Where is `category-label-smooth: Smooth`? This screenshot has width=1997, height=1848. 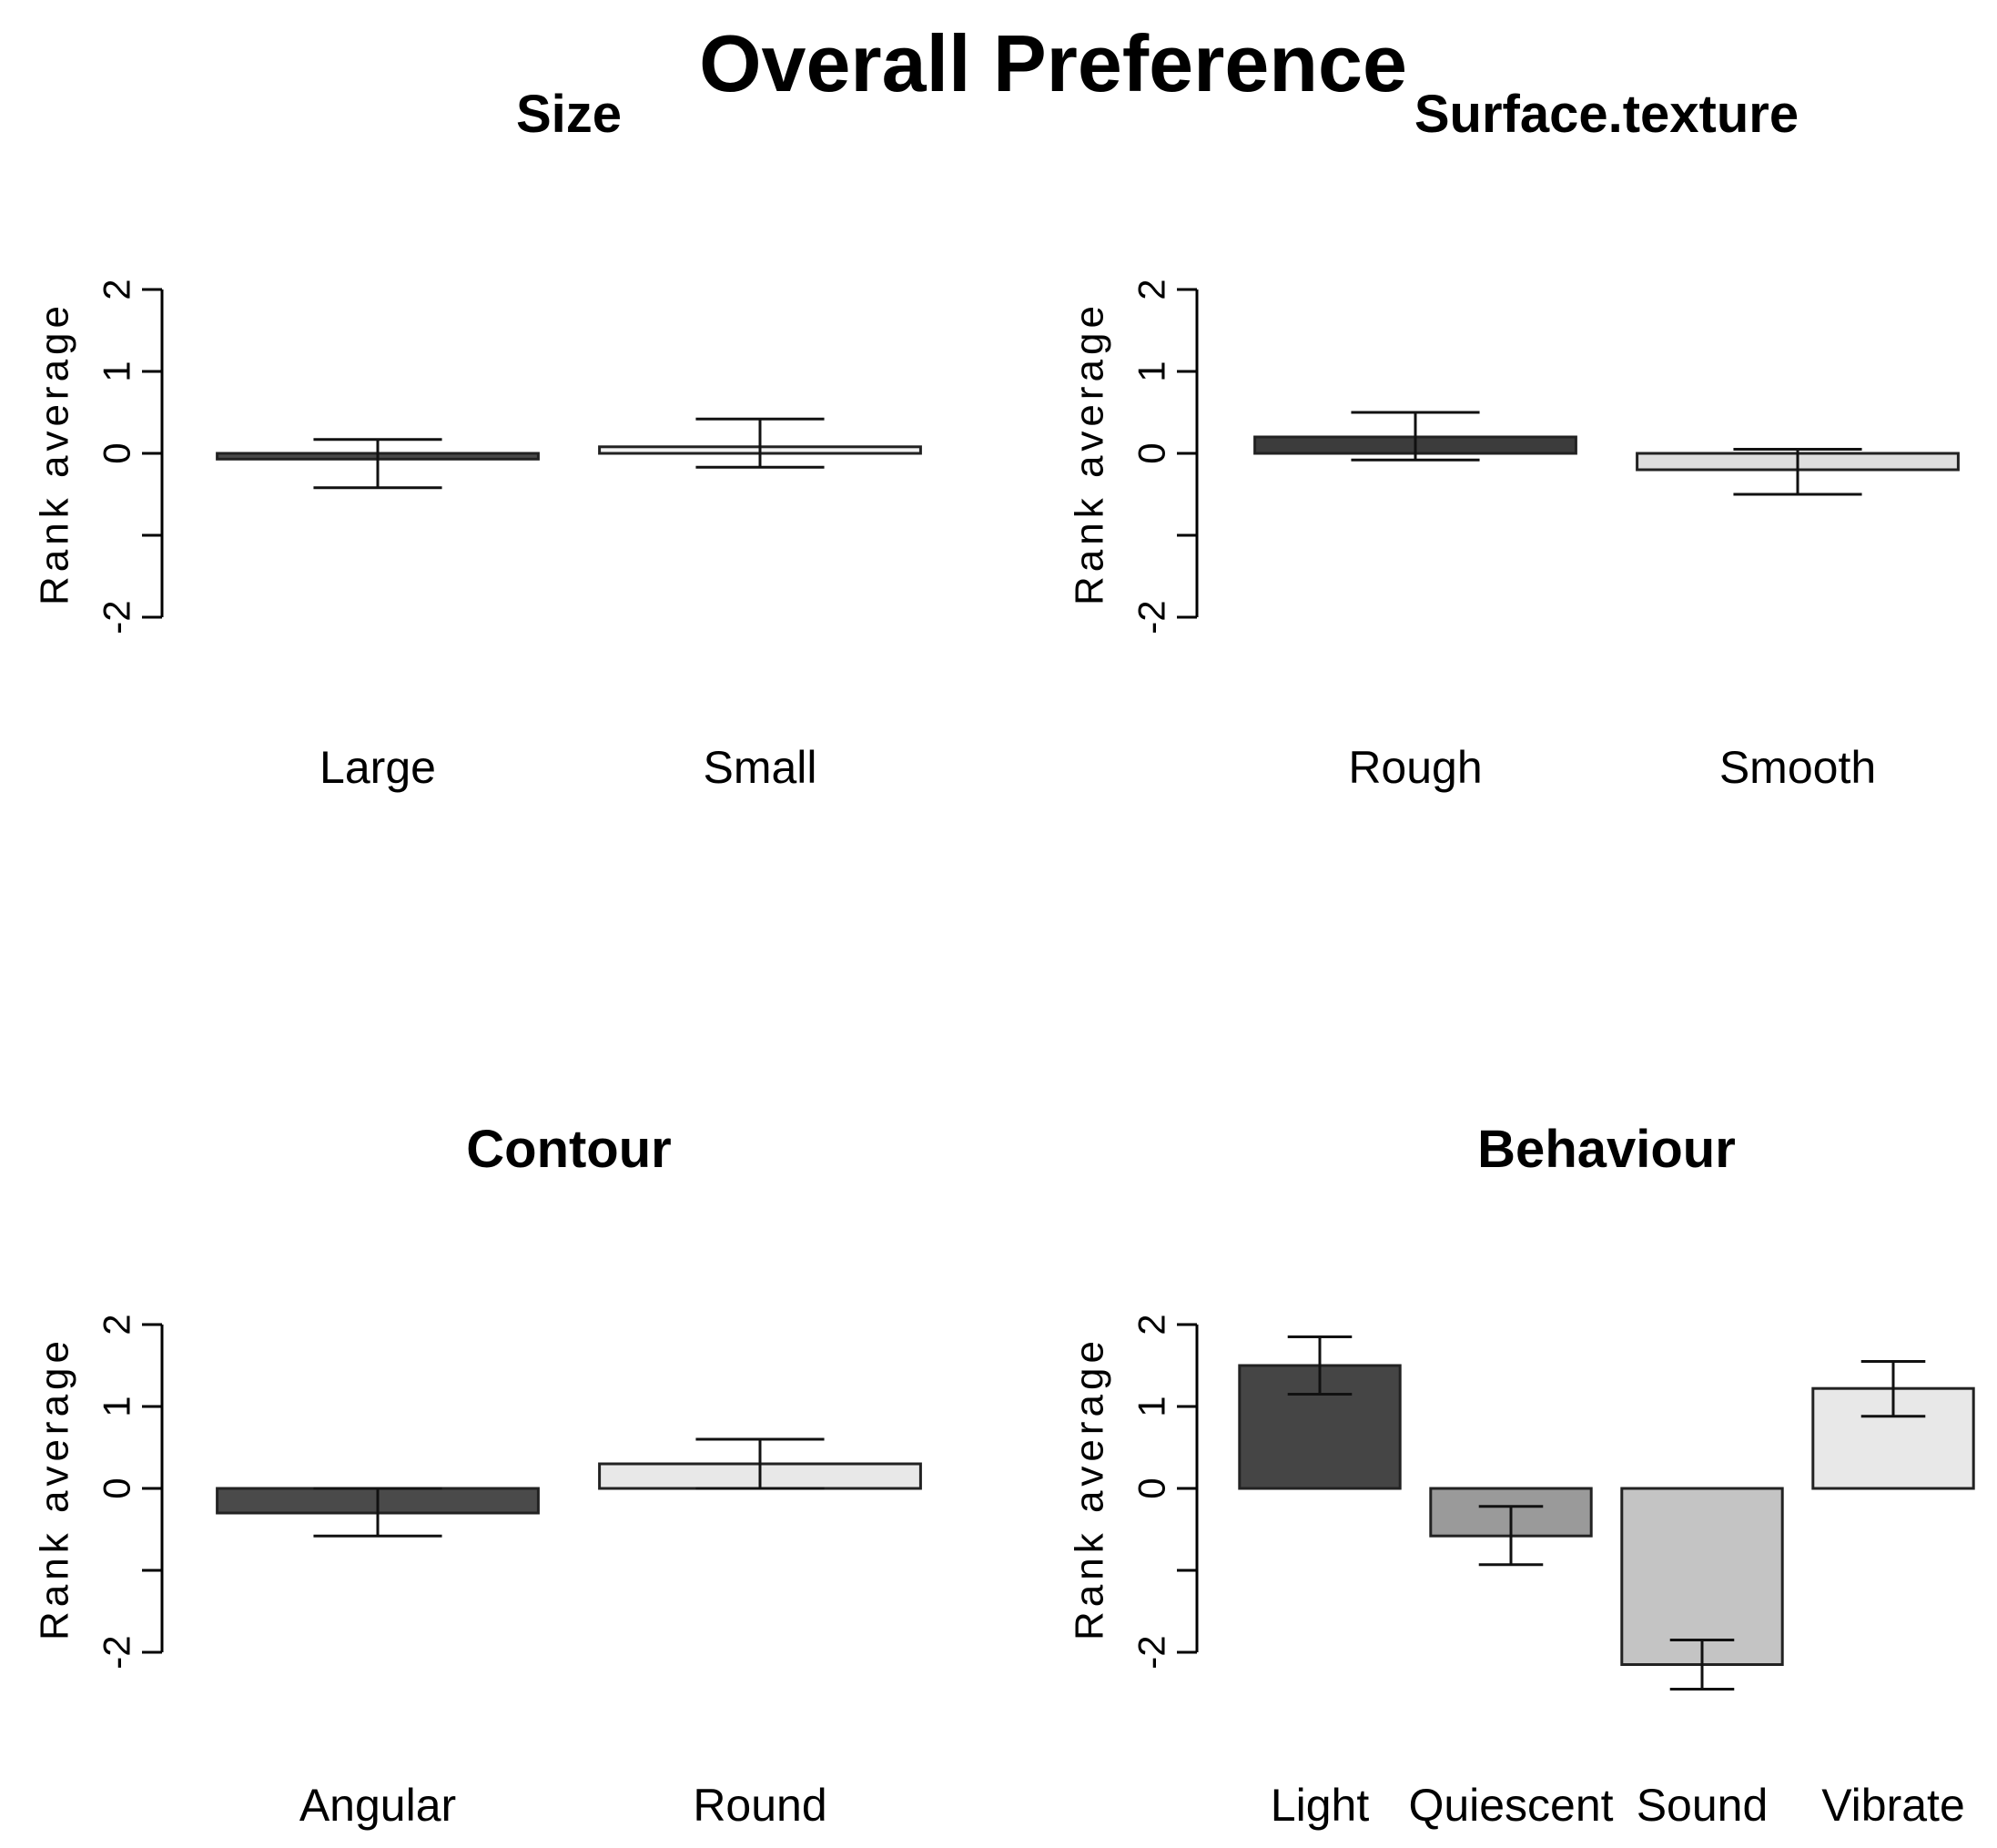
category-label-smooth: Smooth is located at coordinates (1797, 767).